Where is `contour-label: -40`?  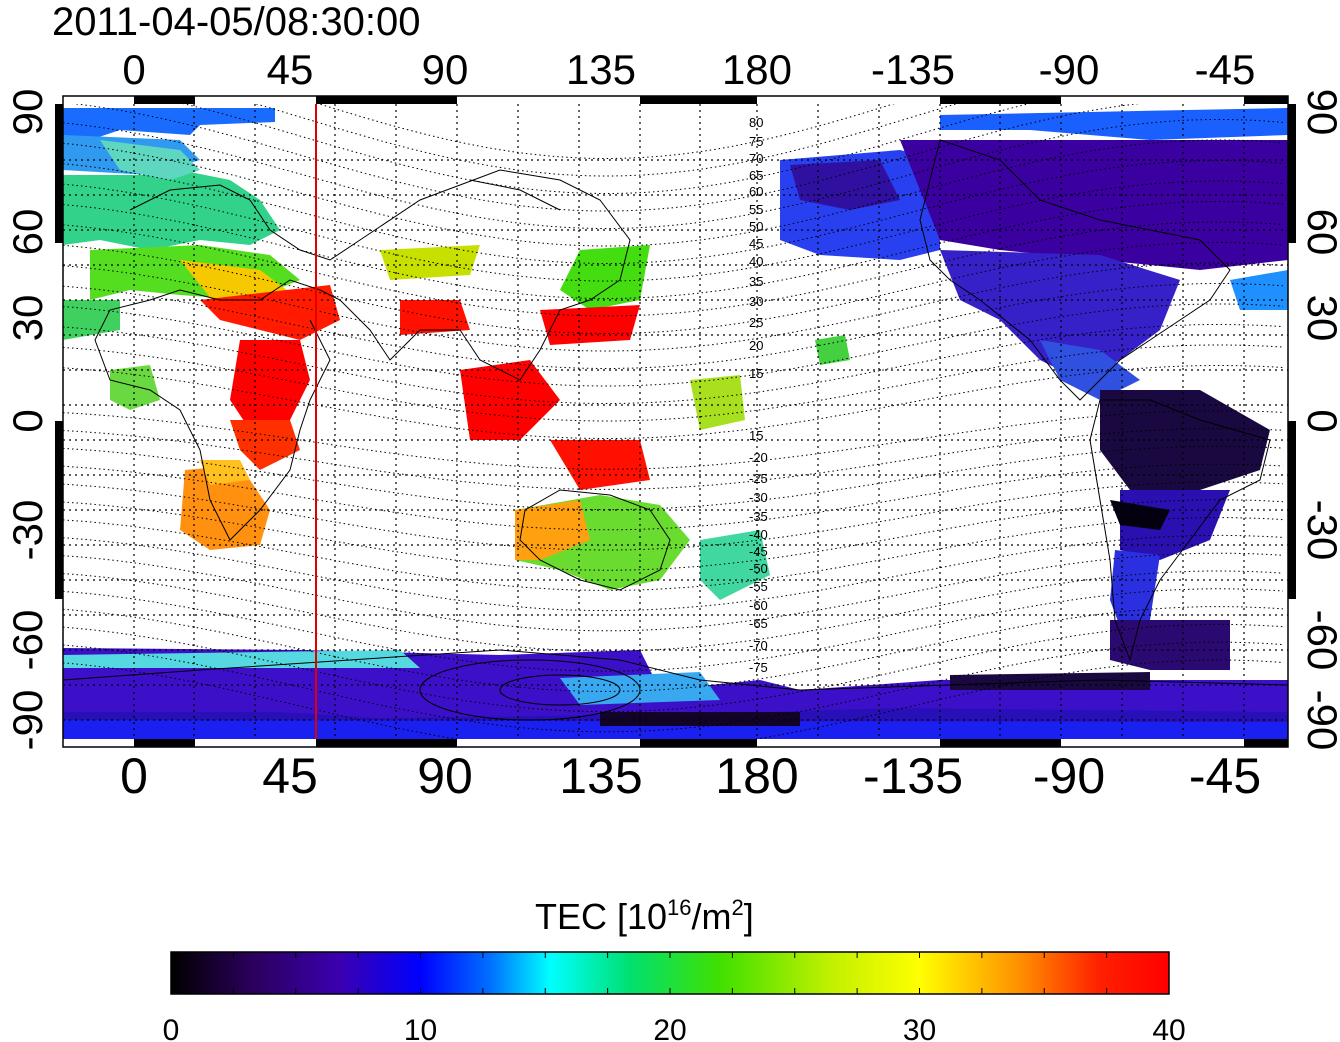
contour-label: -40 is located at coordinates (758, 534).